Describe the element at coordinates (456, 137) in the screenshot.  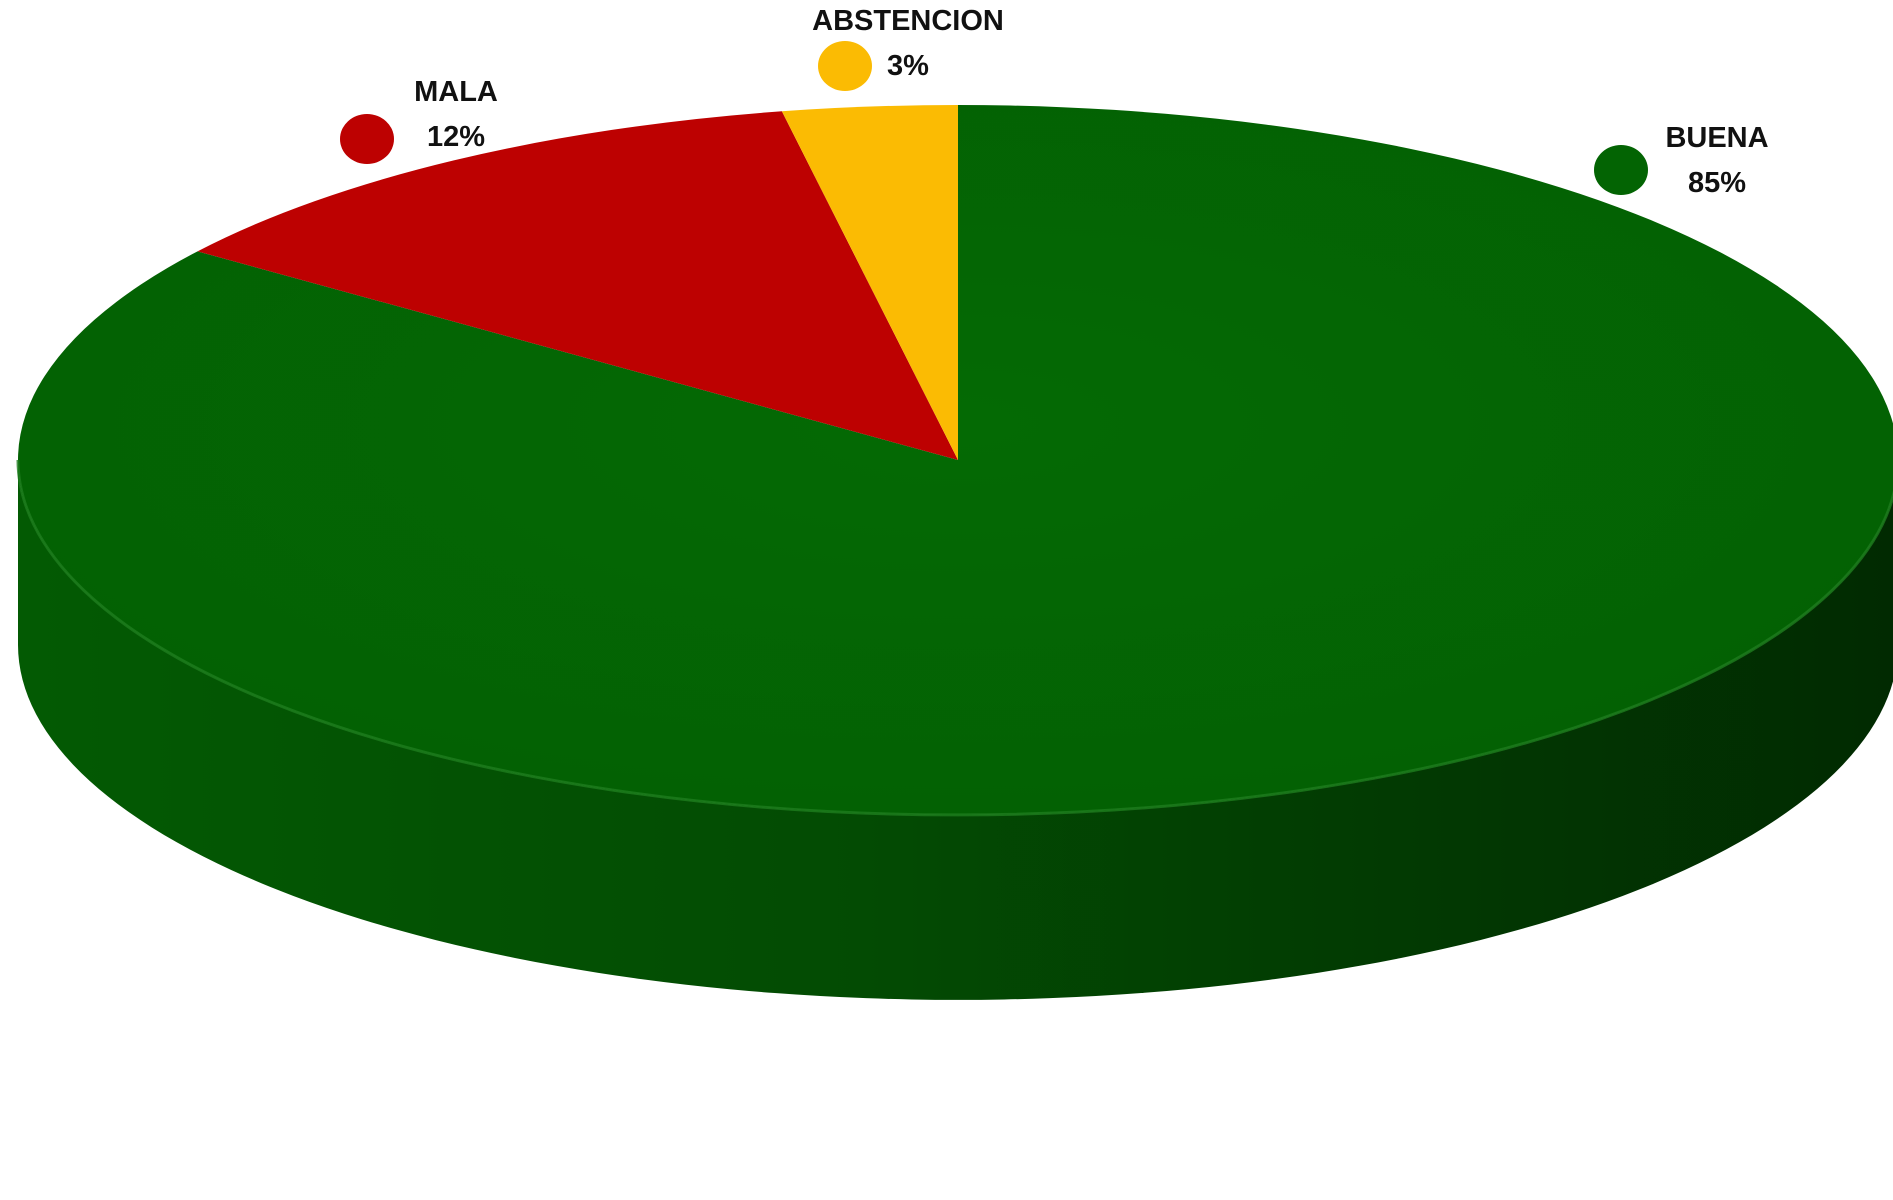
I see `slice-value-mala: 12%` at that location.